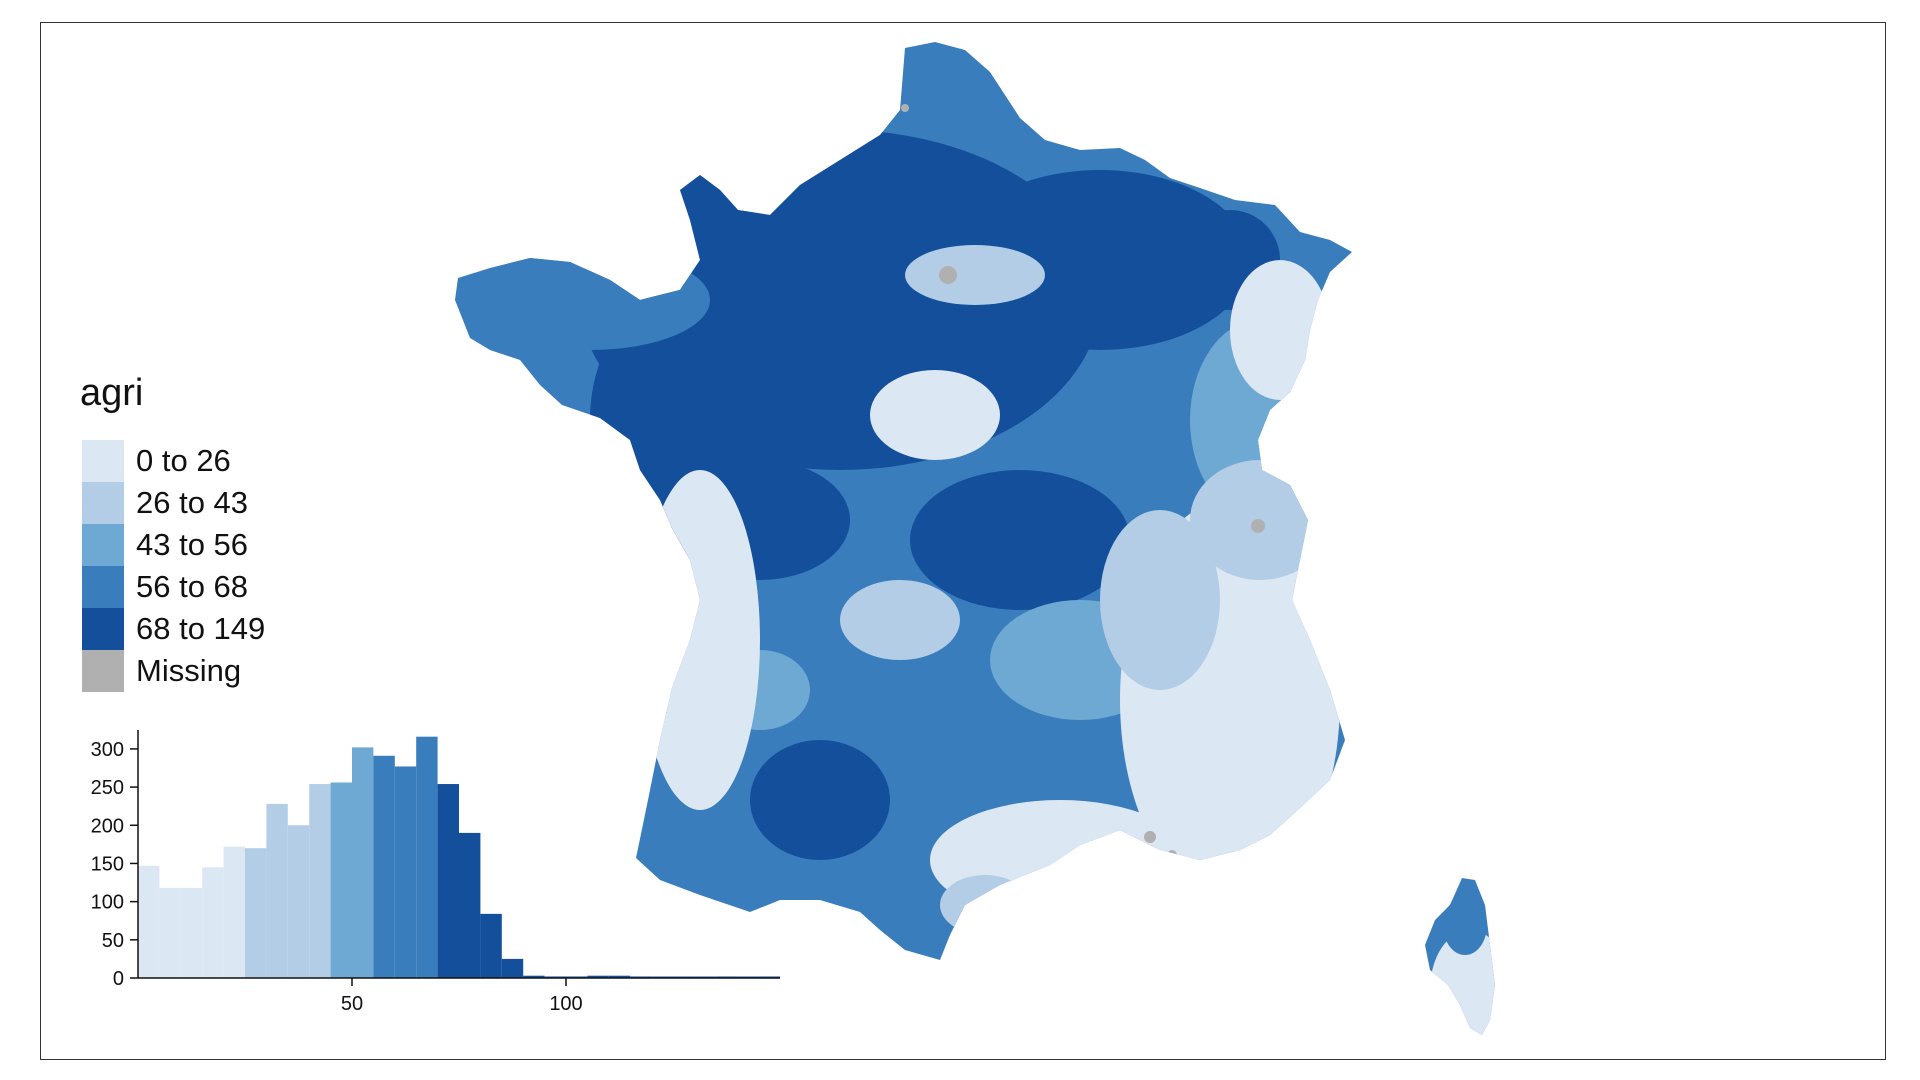  I want to click on y-tick-label: 250, so click(107, 788).